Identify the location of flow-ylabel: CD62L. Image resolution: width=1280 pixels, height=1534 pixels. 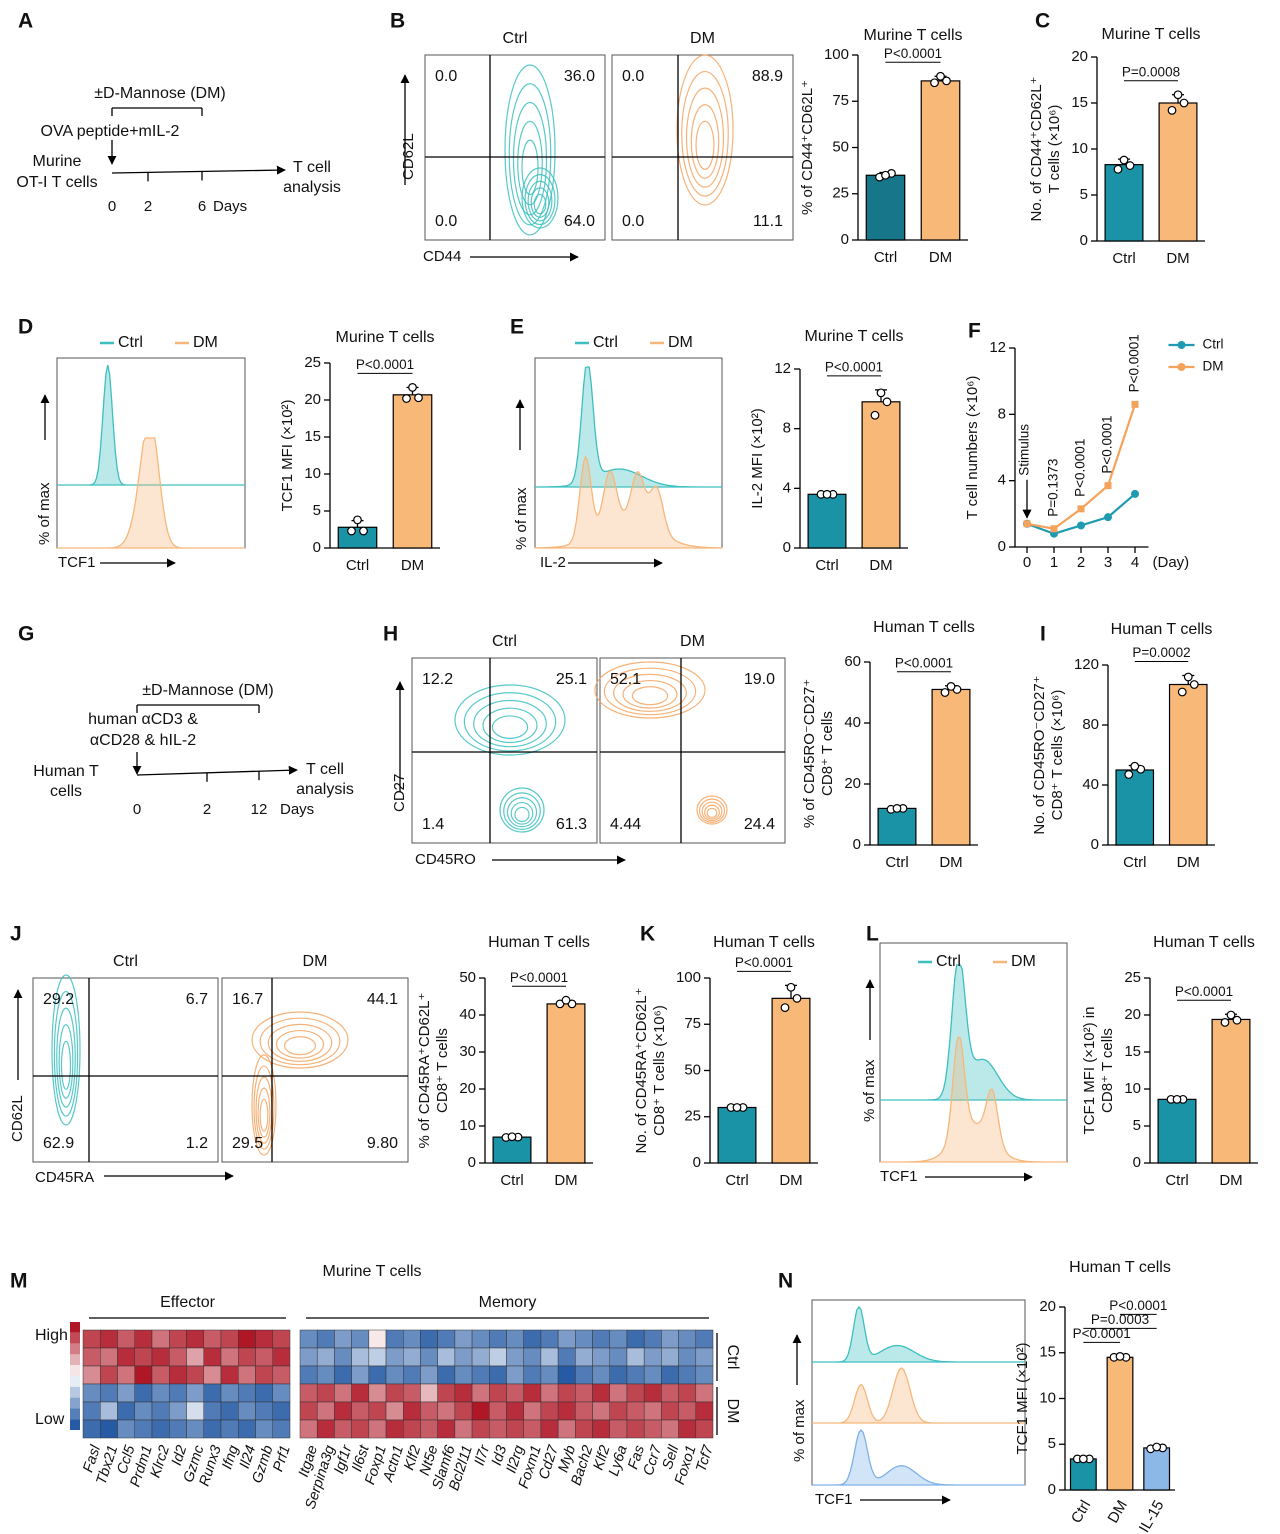
(408, 156).